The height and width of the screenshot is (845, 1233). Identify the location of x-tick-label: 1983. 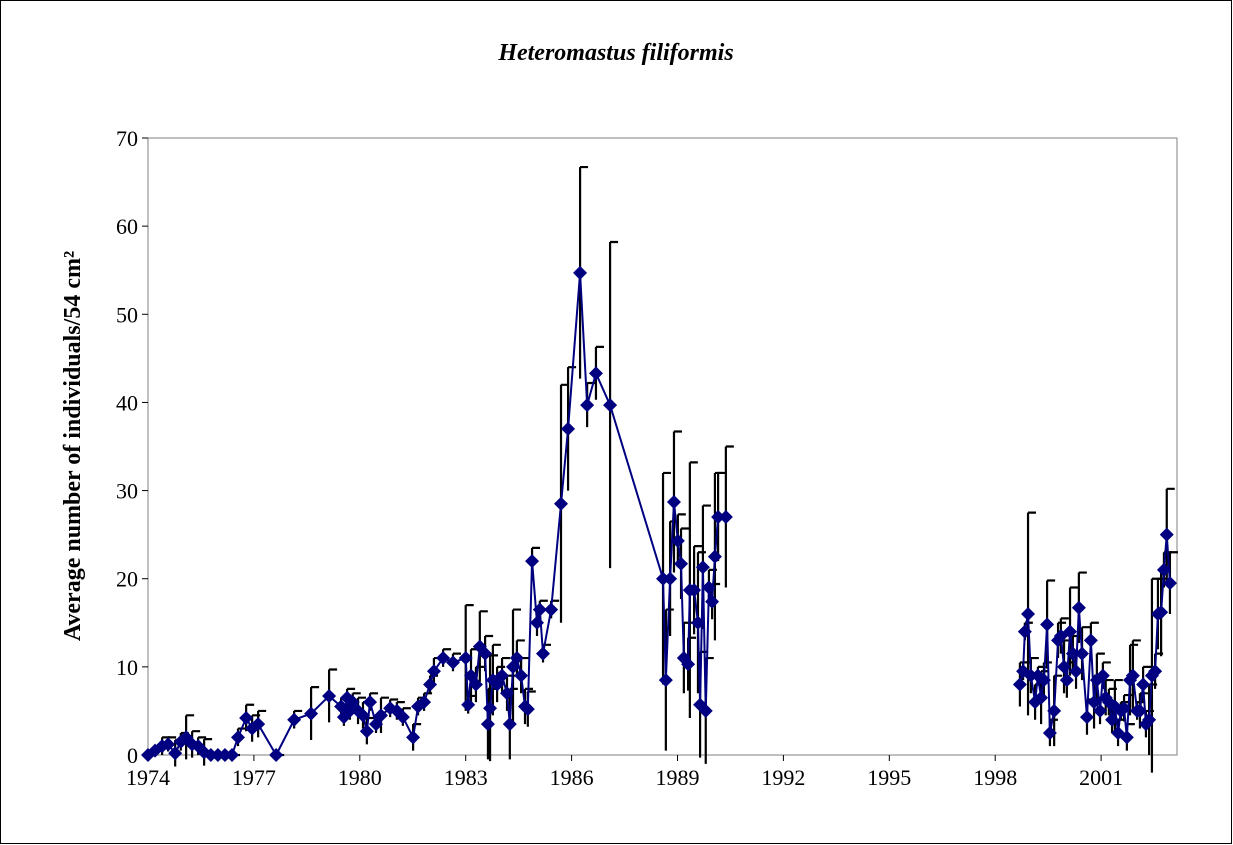
(466, 777).